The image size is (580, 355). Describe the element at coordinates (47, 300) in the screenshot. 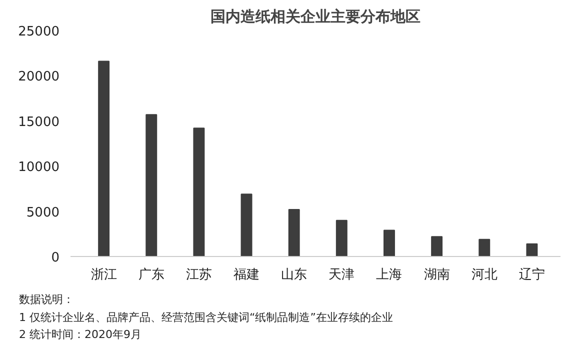

I see `text: 数据说明：` at that location.